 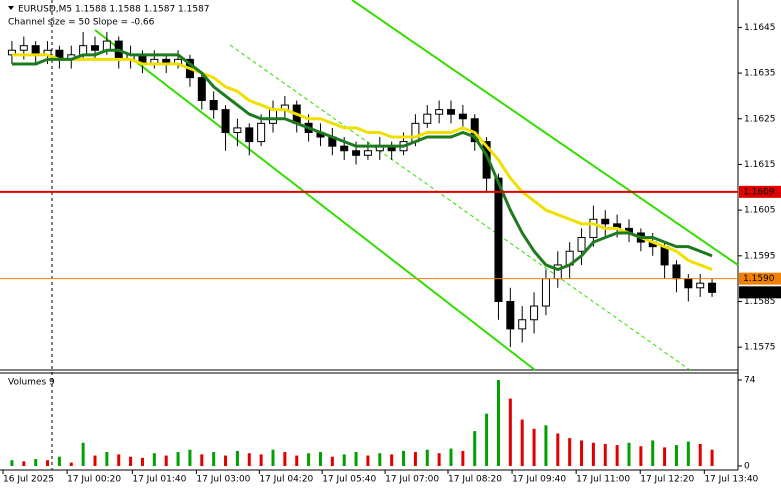 What do you see at coordinates (412, 480) in the screenshot?
I see `x-tick-label: 17 Jul 07:00` at bounding box center [412, 480].